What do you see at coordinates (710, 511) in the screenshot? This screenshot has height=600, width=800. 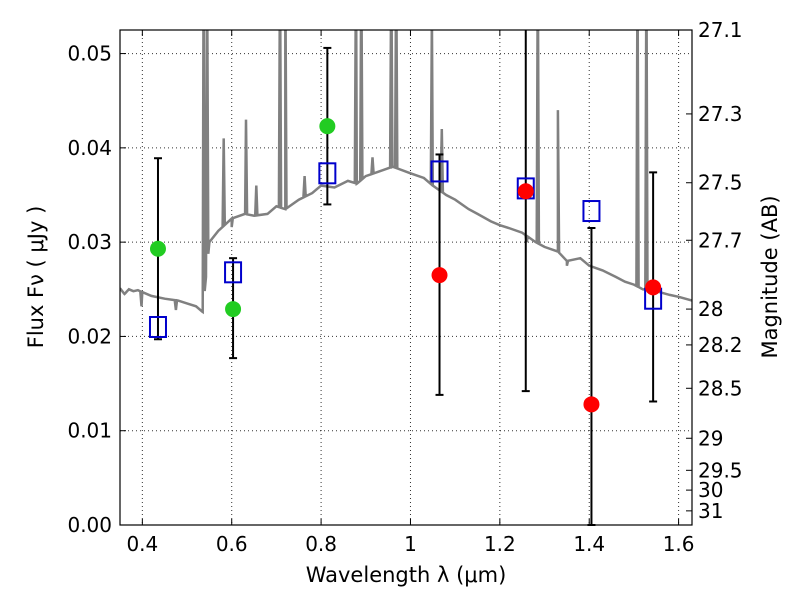 I see `mag-tick-label: 31` at bounding box center [710, 511].